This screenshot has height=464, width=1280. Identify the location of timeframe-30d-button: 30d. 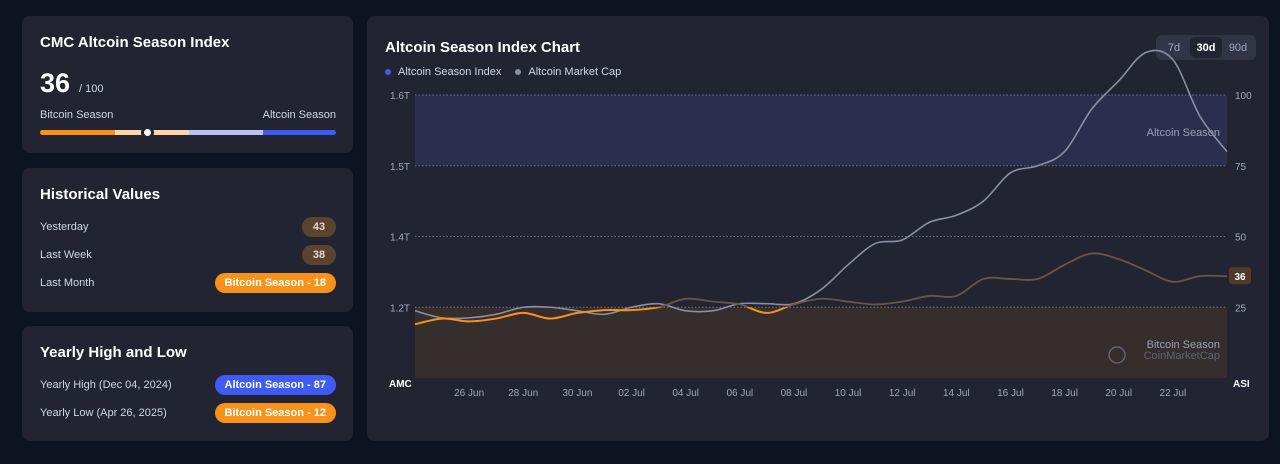
(1206, 47).